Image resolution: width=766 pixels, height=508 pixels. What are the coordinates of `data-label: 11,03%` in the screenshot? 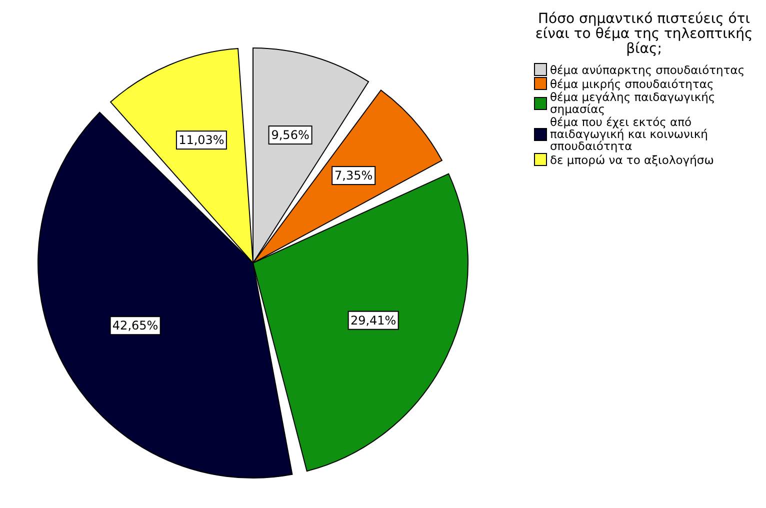 It's located at (201, 140).